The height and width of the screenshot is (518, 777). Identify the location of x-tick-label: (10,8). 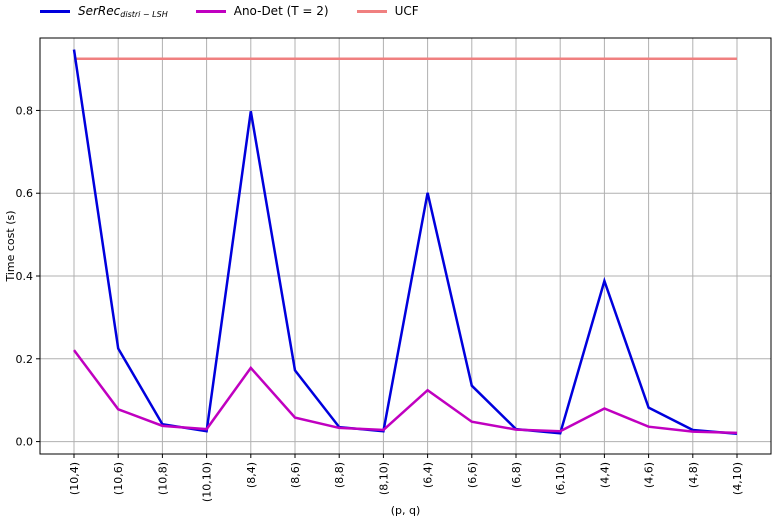
(162, 478).